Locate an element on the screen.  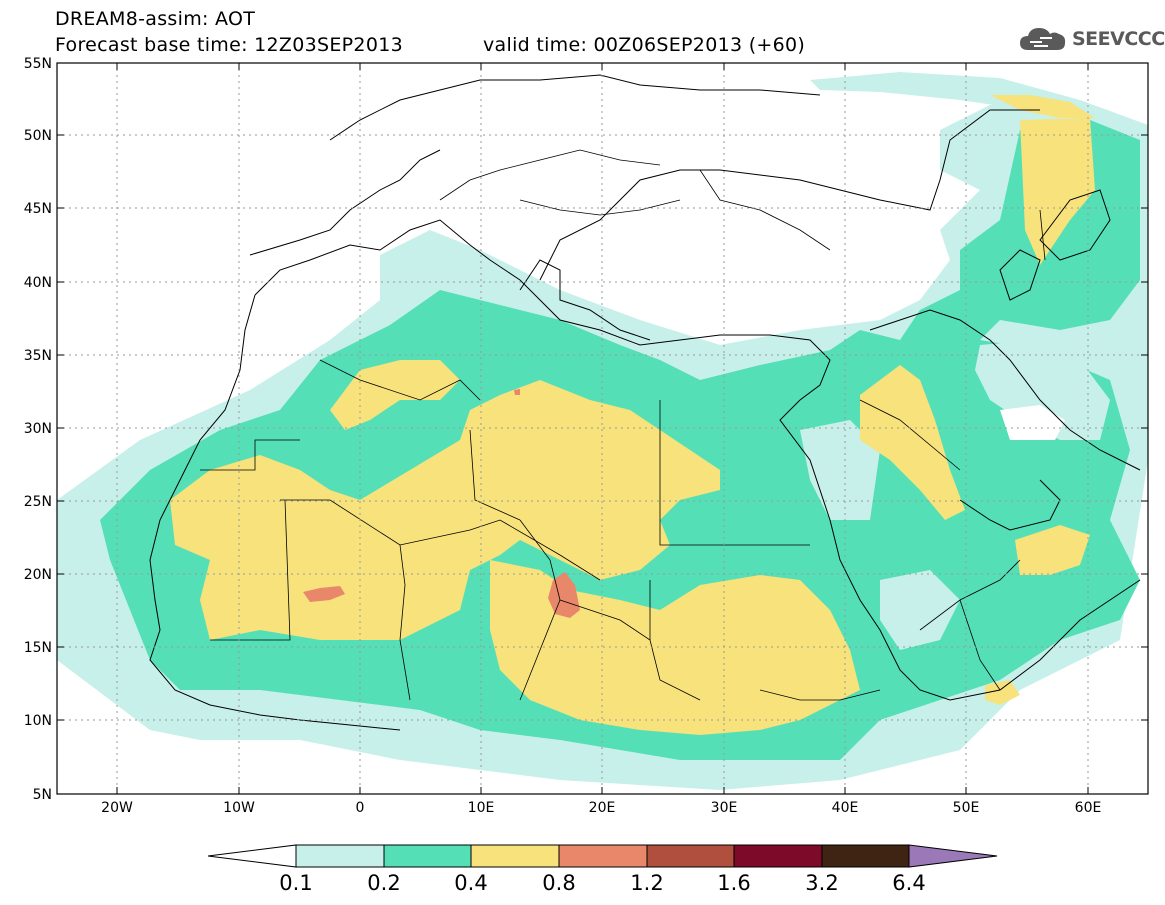
colorbar-segment-lowest is located at coordinates (252, 856).